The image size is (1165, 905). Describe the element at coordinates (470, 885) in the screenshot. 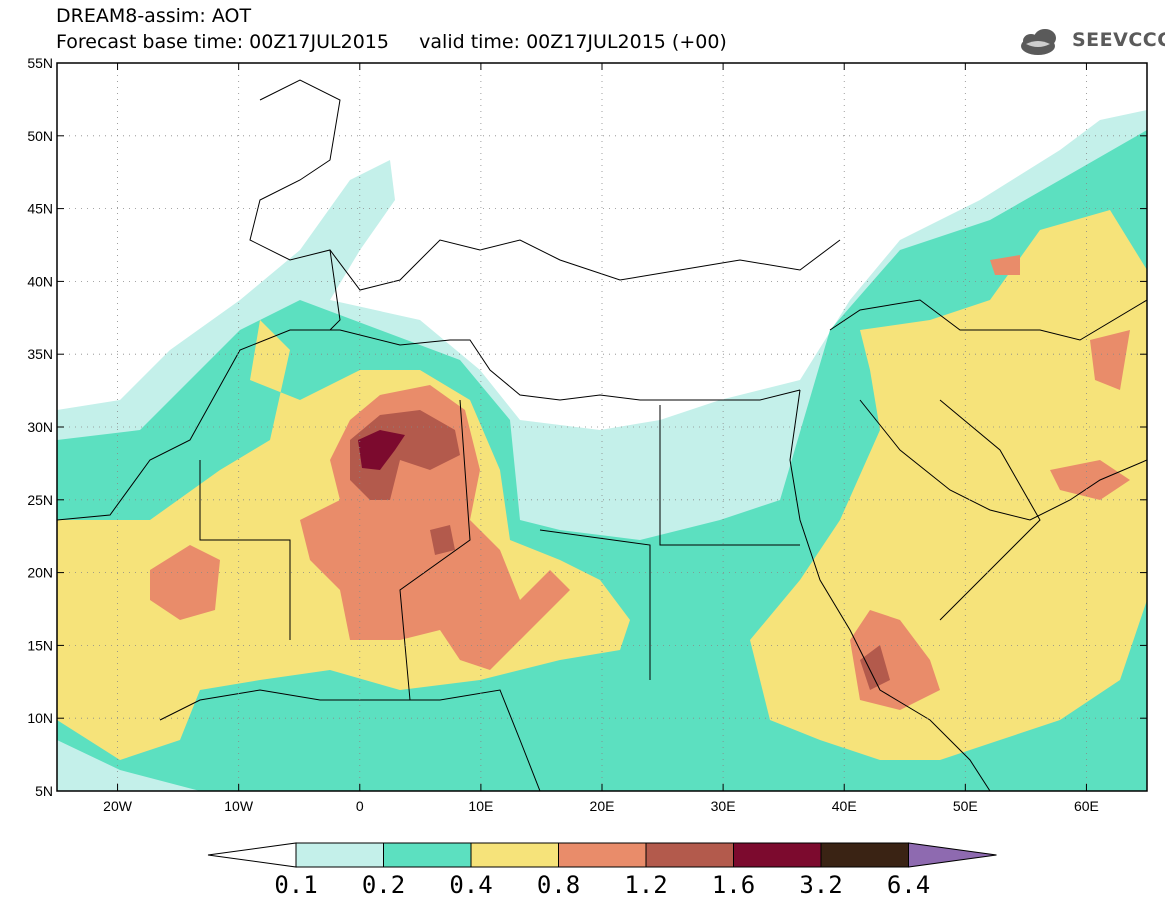

I see `colorbar-threshold-label: 0.4` at that location.